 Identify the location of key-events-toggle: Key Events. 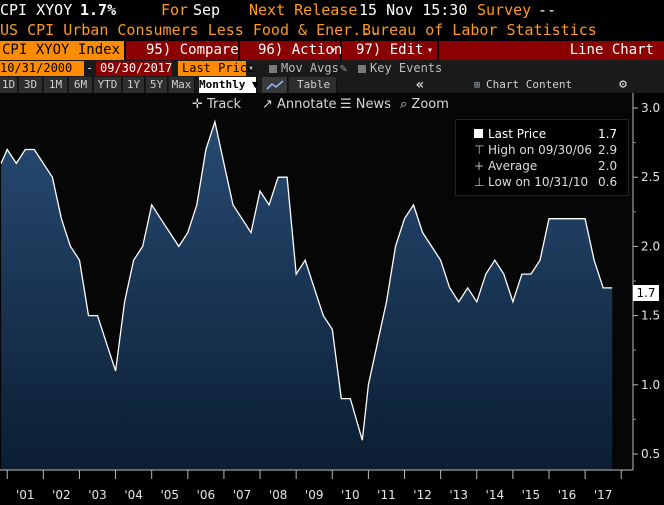
(400, 68).